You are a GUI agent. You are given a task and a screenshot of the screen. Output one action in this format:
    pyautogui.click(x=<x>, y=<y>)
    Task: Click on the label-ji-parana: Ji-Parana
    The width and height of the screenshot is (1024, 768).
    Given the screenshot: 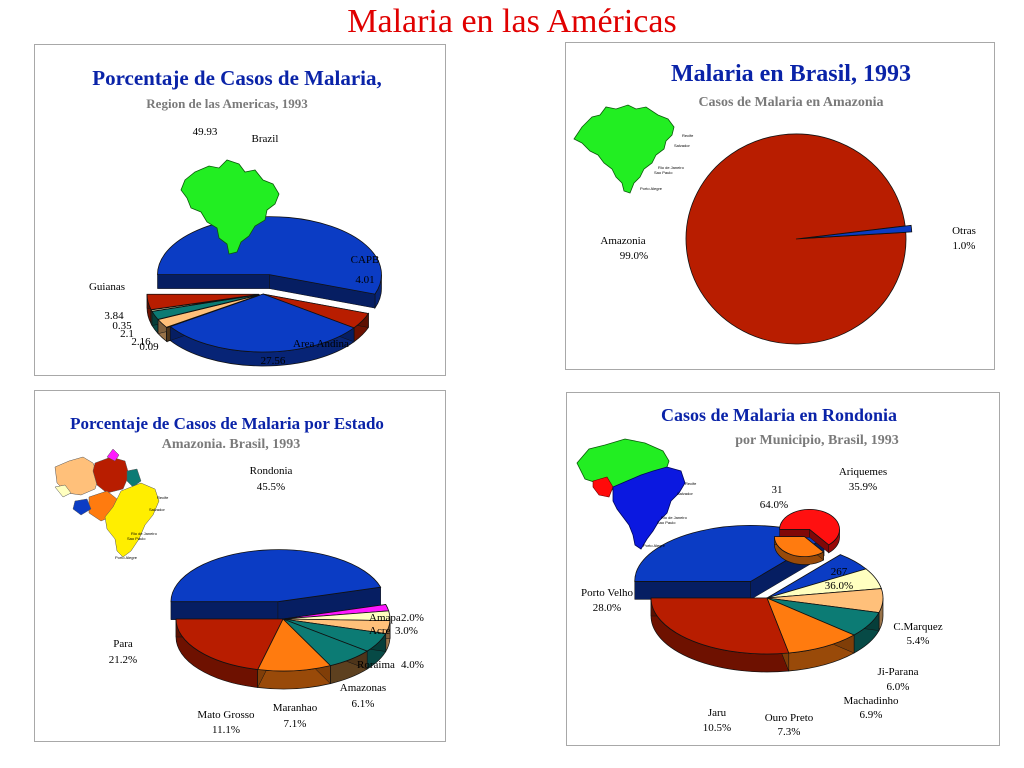 What is the action you would take?
    pyautogui.click(x=898, y=672)
    